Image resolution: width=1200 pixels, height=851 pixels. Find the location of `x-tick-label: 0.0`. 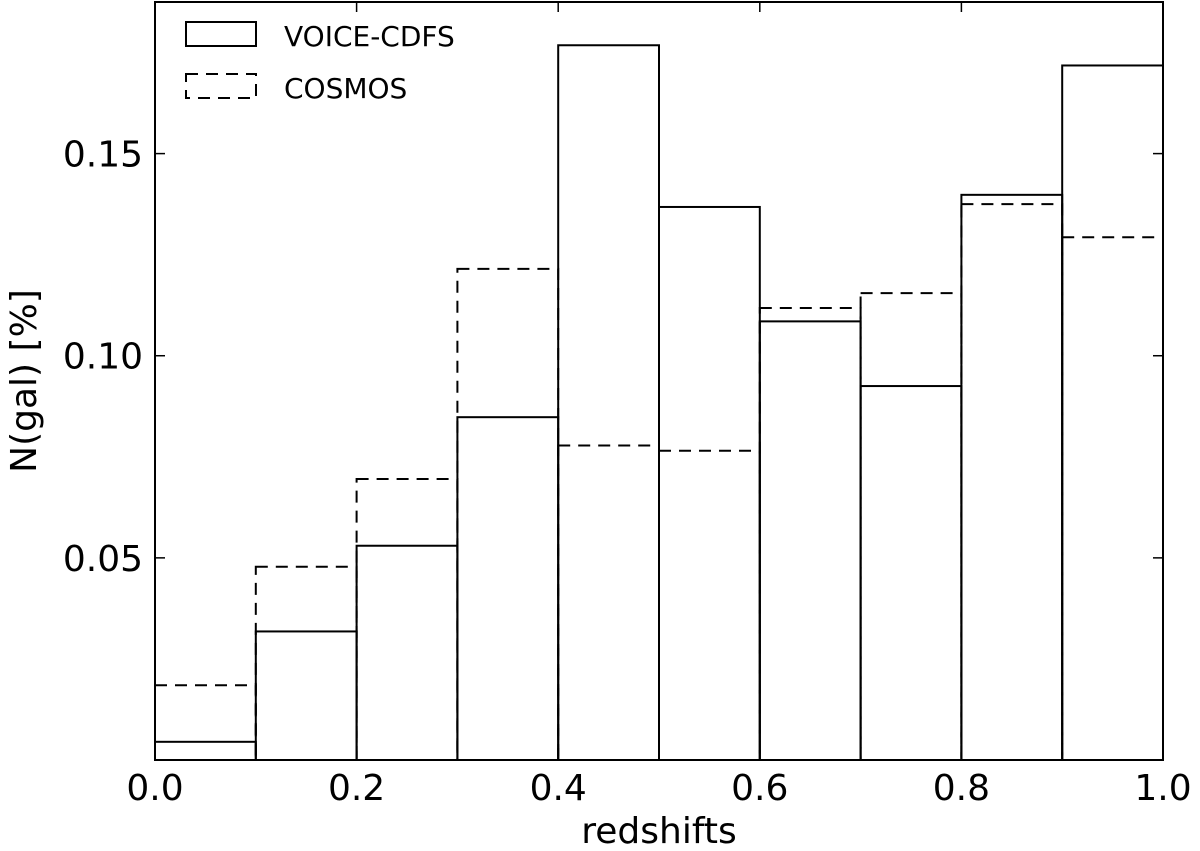

x-tick-label: 0.0 is located at coordinates (154, 788).